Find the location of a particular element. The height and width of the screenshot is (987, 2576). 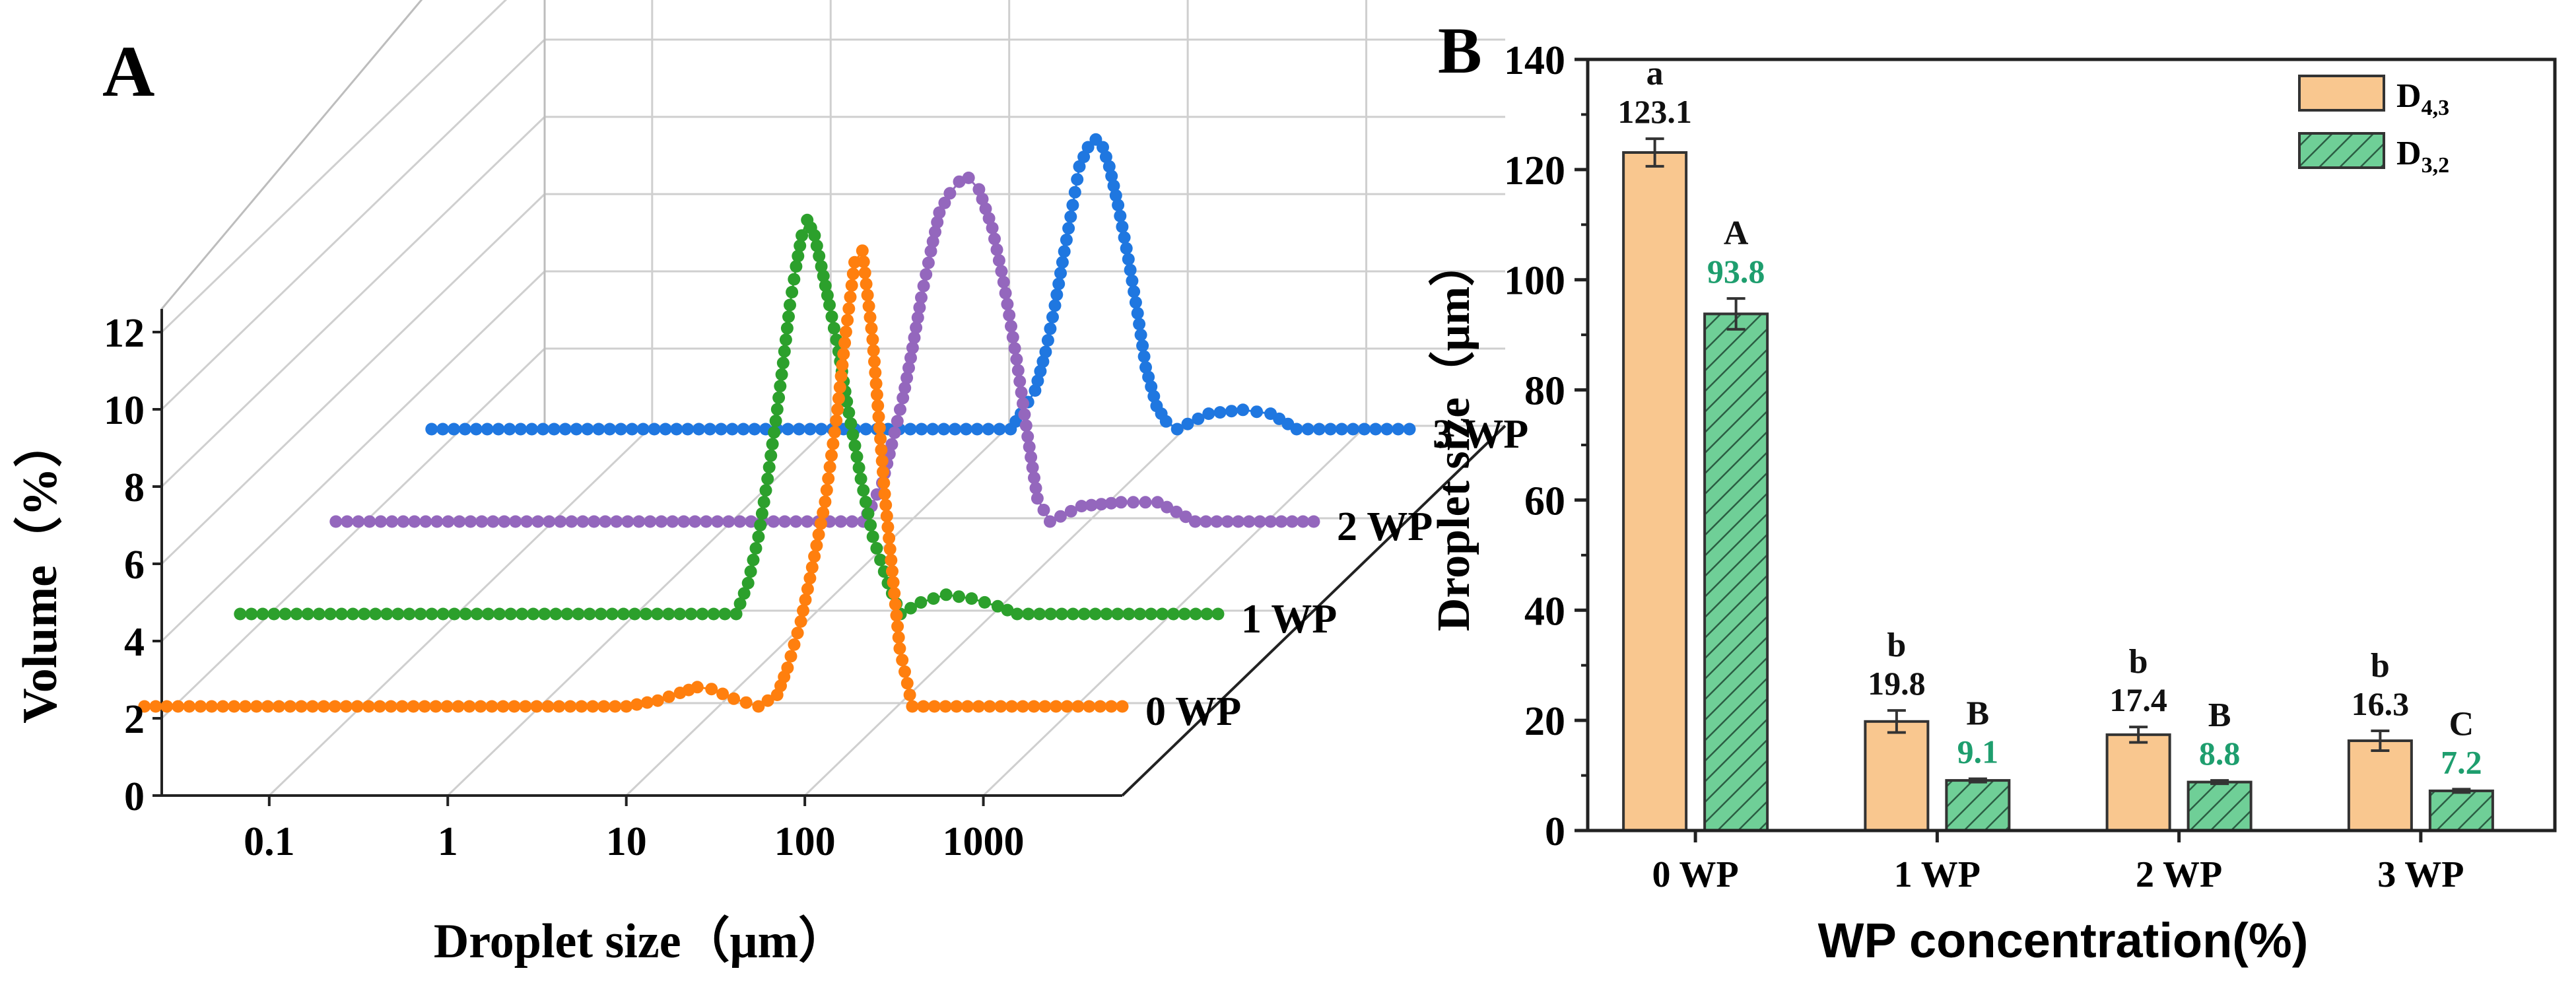

legend-swatch-d43 is located at coordinates (2341, 94).